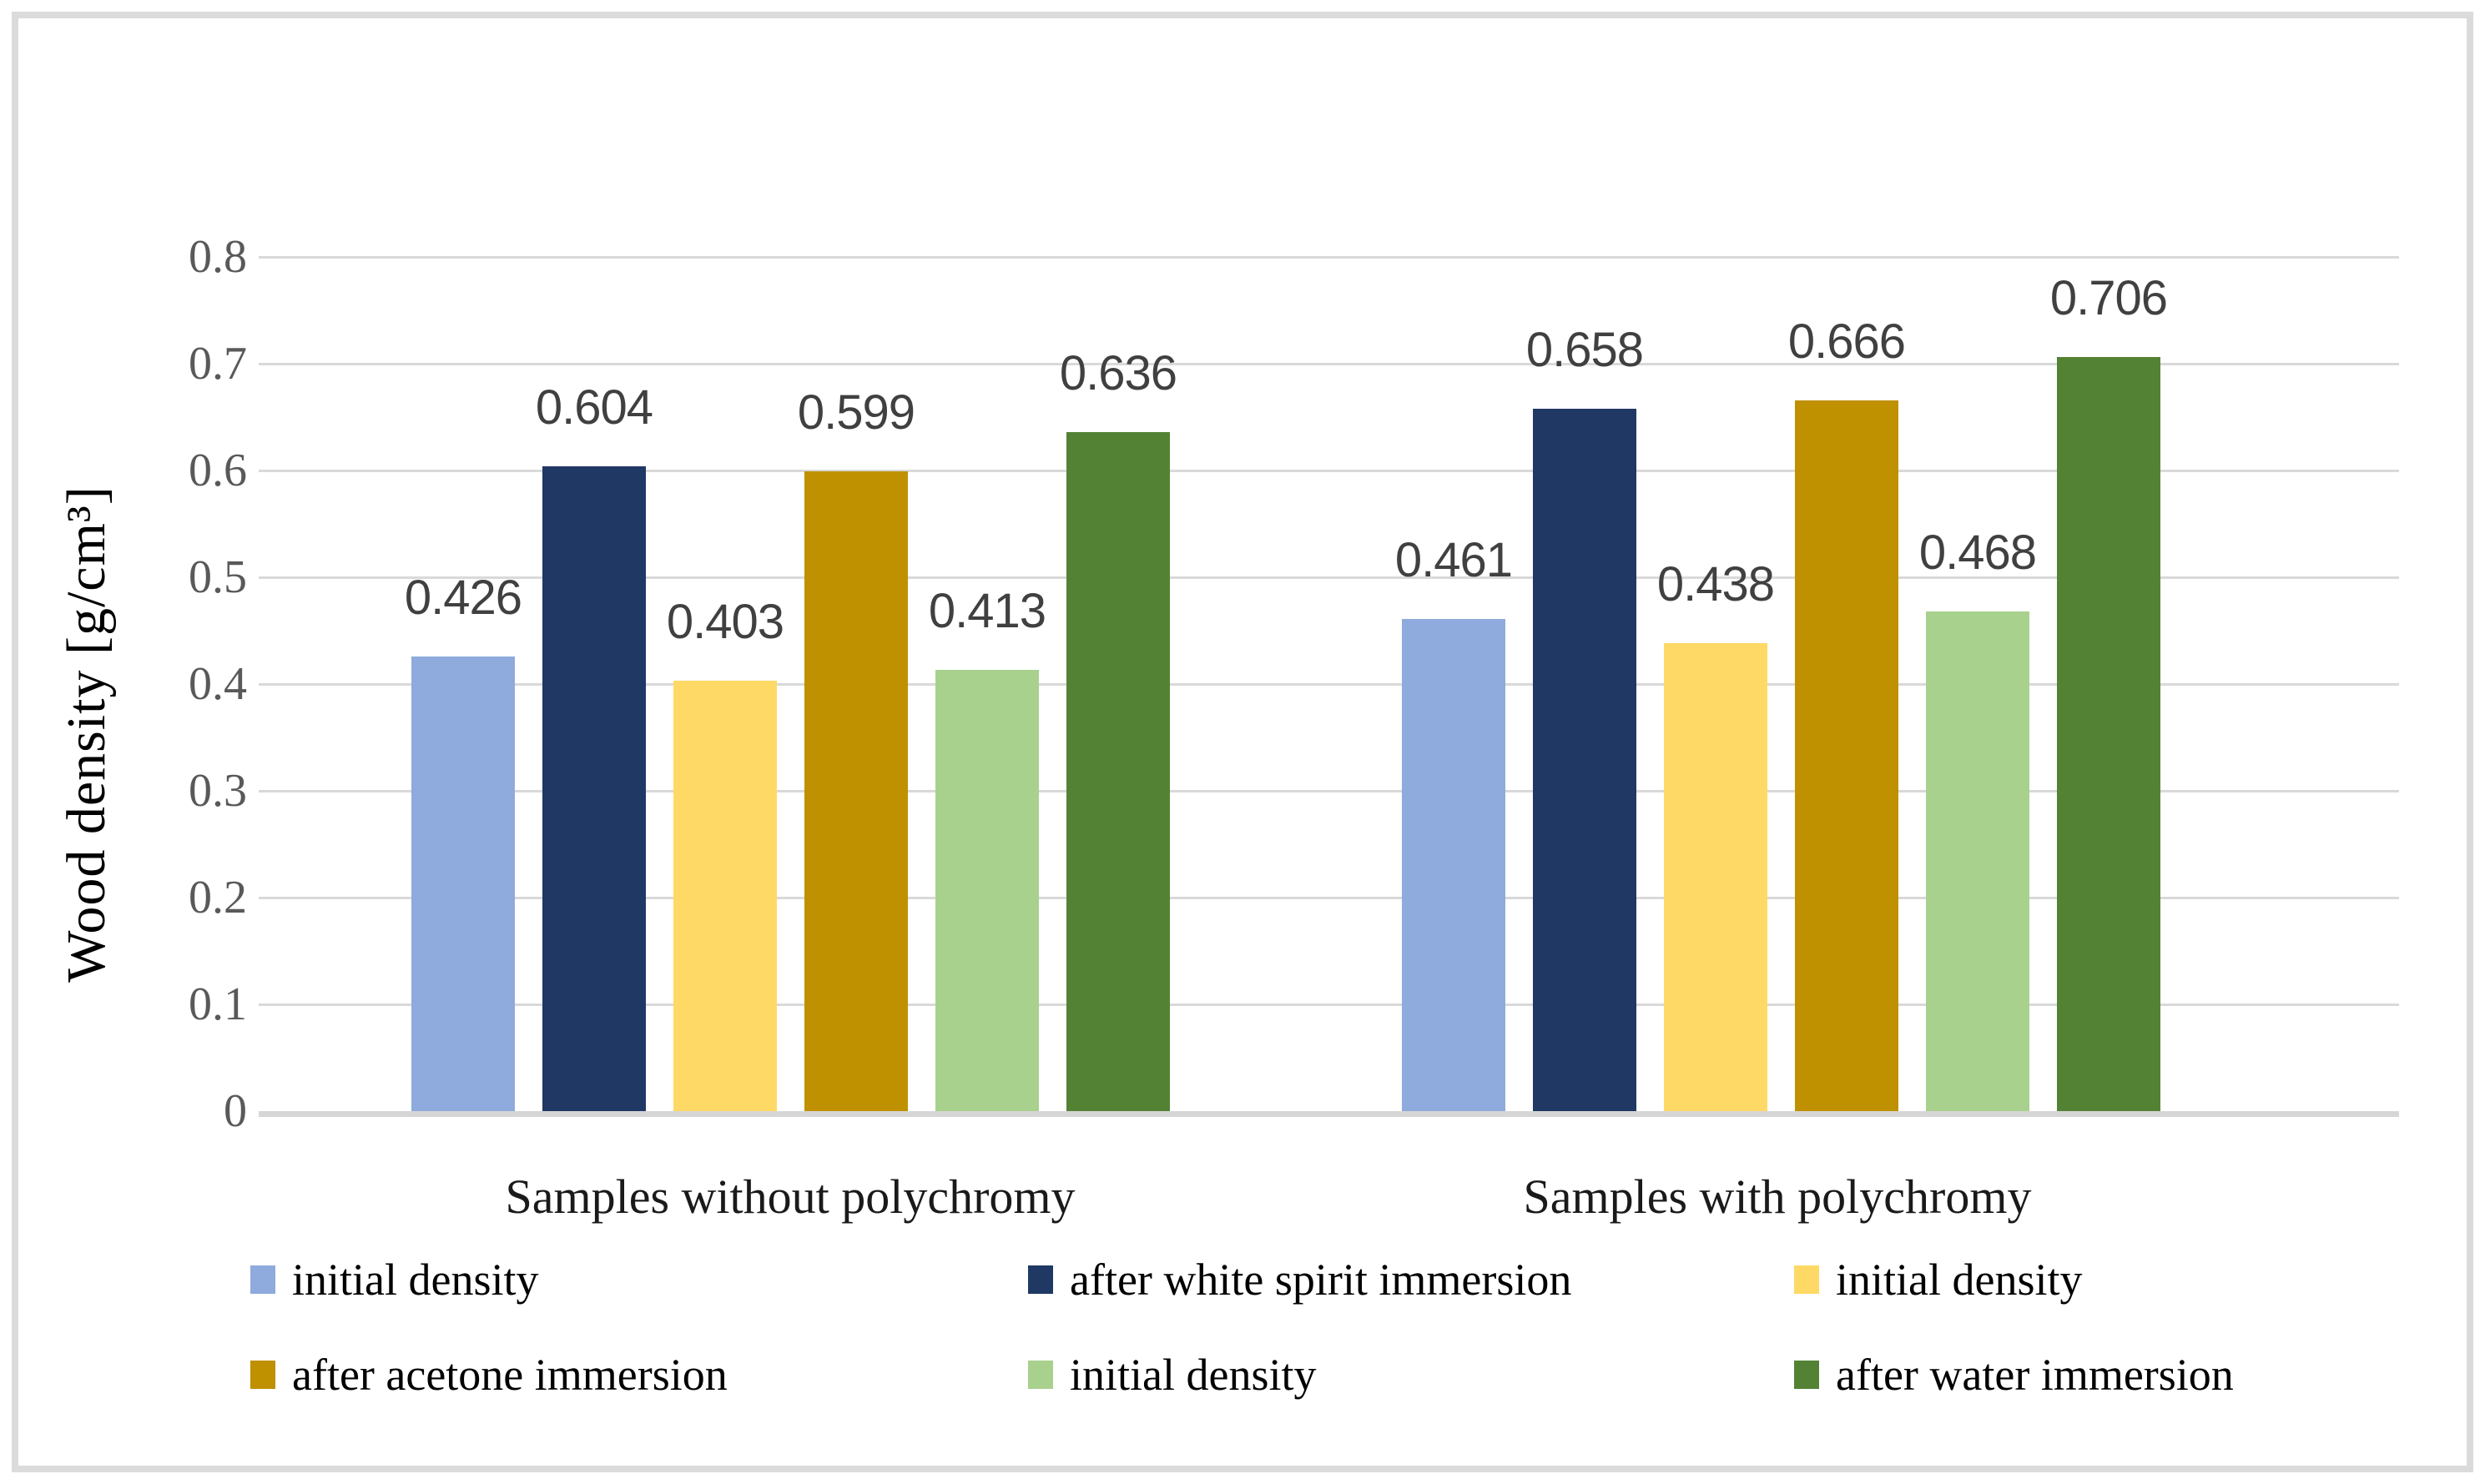 This screenshot has width=2485, height=1484. Describe the element at coordinates (2108, 734) in the screenshot. I see `bar-after-water-immersion-group2` at that location.